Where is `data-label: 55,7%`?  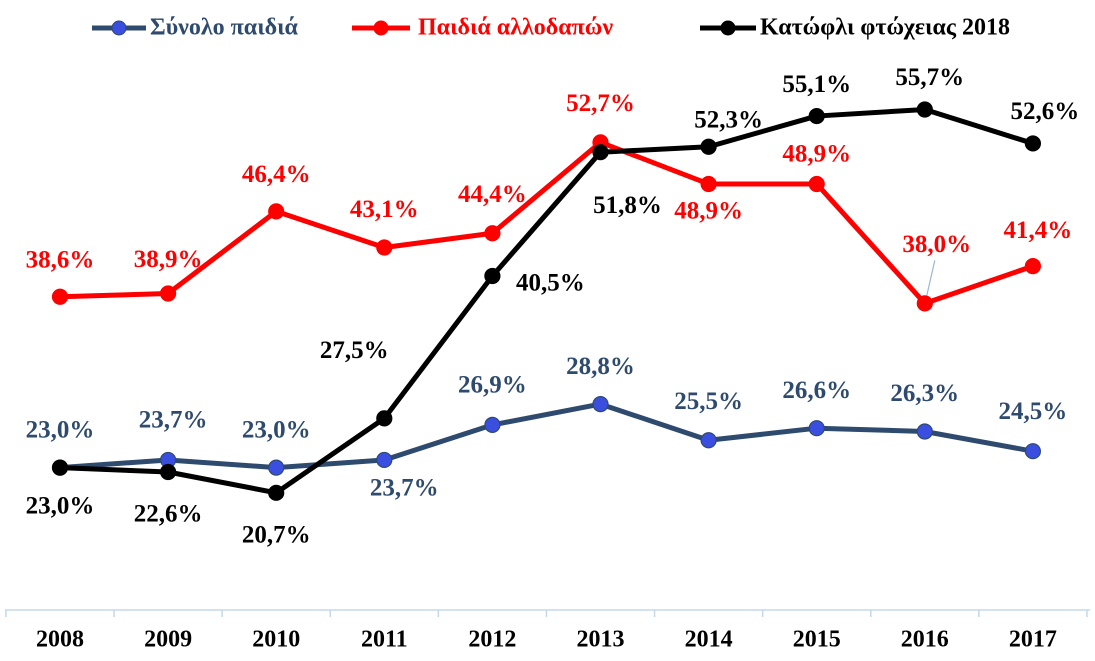 data-label: 55,7% is located at coordinates (929, 77).